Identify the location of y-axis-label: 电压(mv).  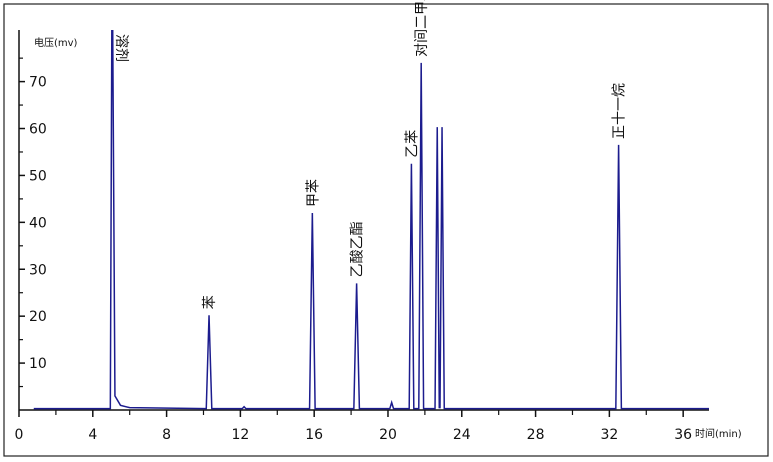
(56, 42).